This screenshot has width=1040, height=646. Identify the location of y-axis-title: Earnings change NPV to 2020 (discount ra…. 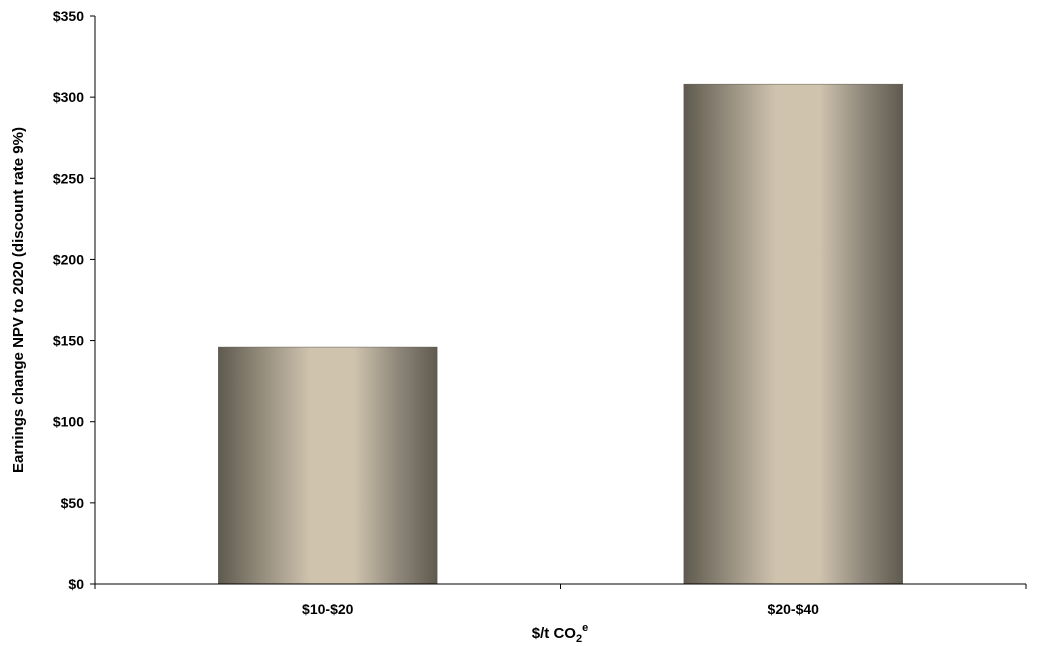
(18, 300).